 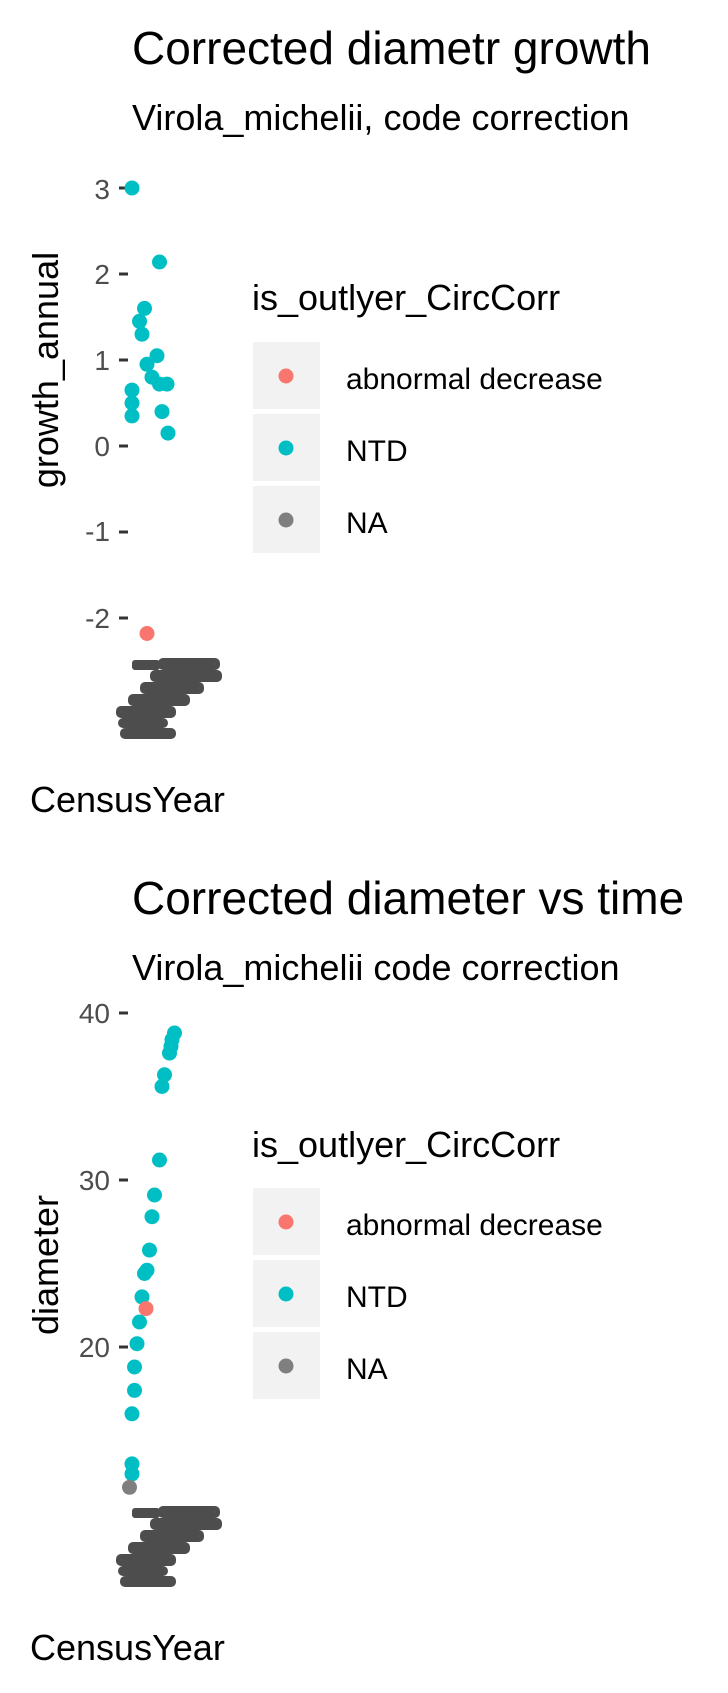 I want to click on data-point-NA, so click(x=129, y=1487).